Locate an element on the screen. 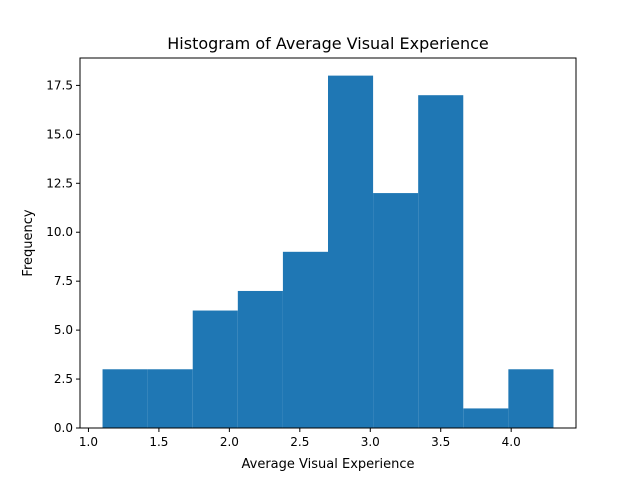 The image size is (640, 480). y-tick-label: 0.0 is located at coordinates (63, 428).